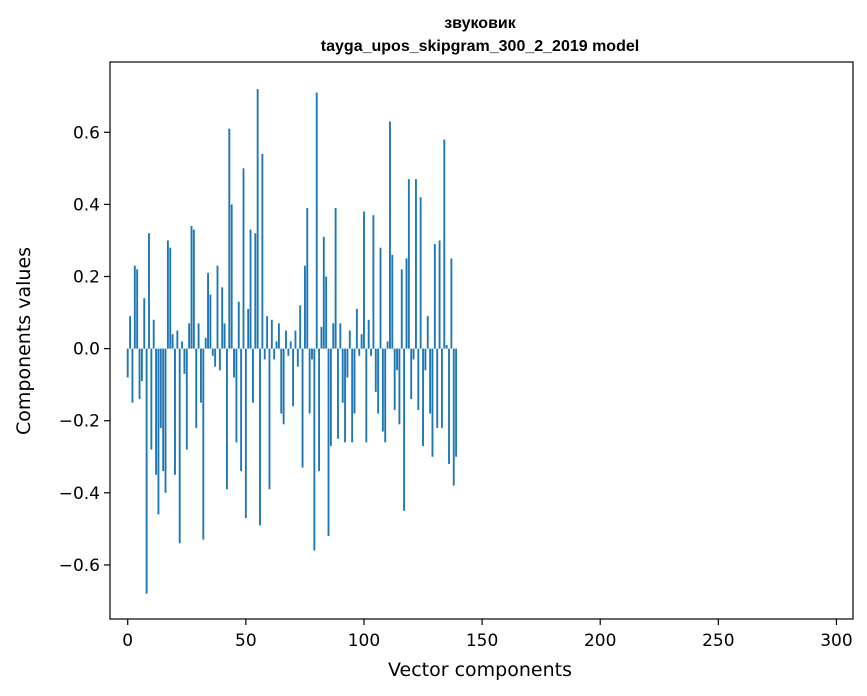  What do you see at coordinates (86, 278) in the screenshot?
I see `y-tick-label: 0.2` at bounding box center [86, 278].